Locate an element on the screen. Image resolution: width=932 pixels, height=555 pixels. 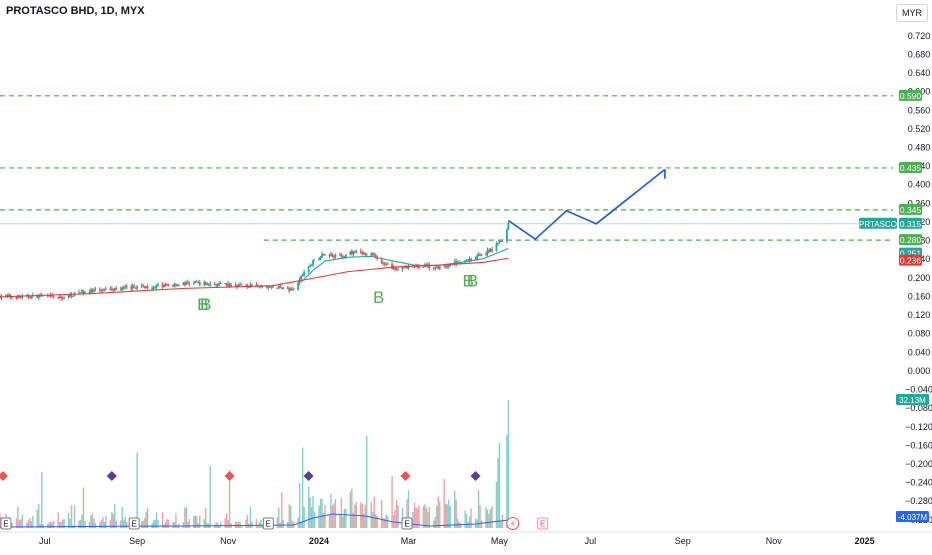
volume-ma-tag-bg is located at coordinates (912, 516).